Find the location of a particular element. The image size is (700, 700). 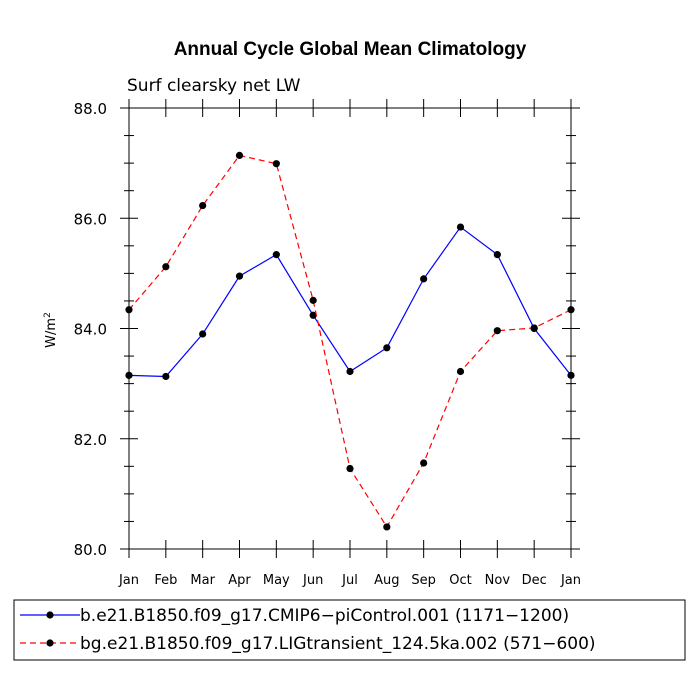

y-axis-label-sup: 2 is located at coordinates (48, 315).